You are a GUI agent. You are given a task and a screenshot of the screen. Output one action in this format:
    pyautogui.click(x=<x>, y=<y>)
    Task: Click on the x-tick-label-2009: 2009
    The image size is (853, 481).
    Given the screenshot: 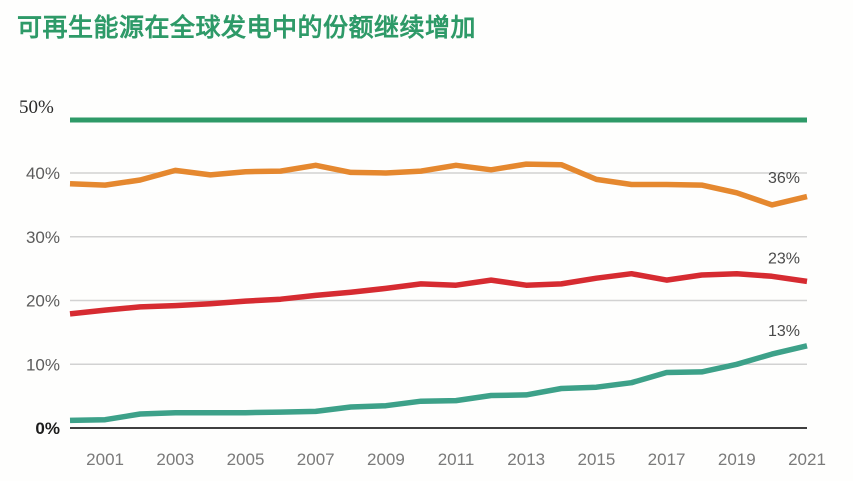 What is the action you would take?
    pyautogui.click(x=386, y=459)
    